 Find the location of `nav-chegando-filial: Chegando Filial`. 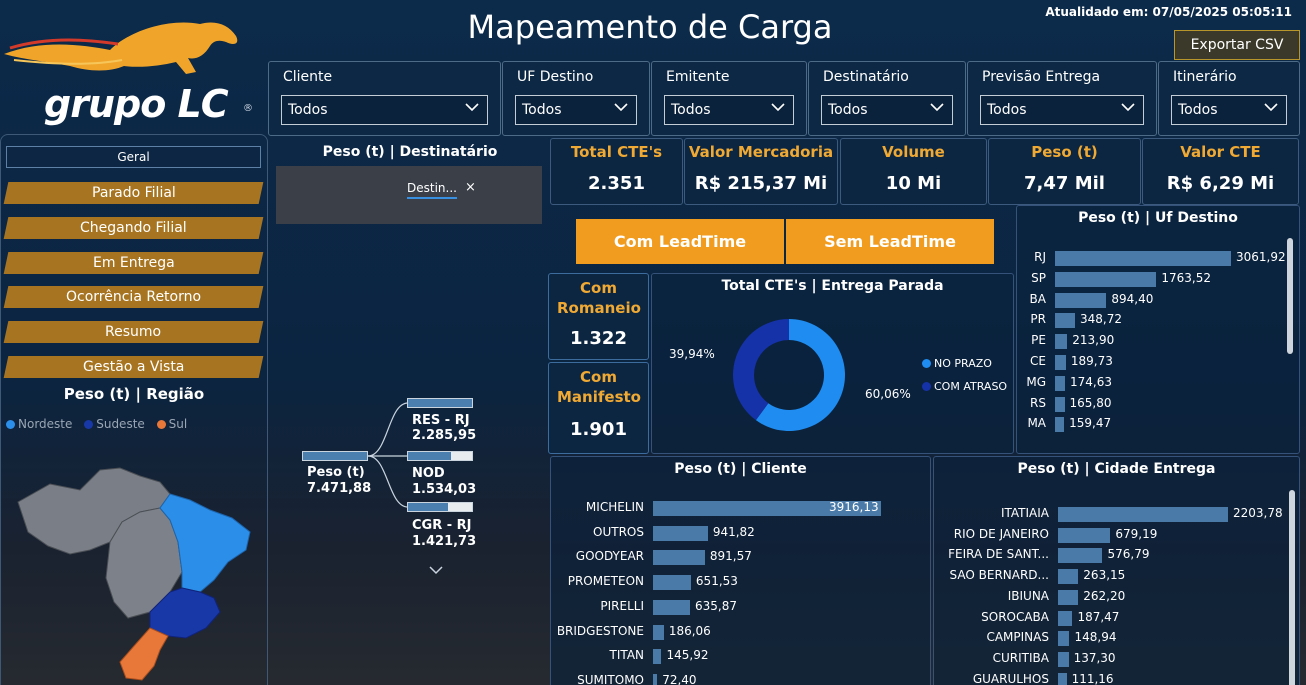

nav-chegando-filial: Chegando Filial is located at coordinates (133, 228).